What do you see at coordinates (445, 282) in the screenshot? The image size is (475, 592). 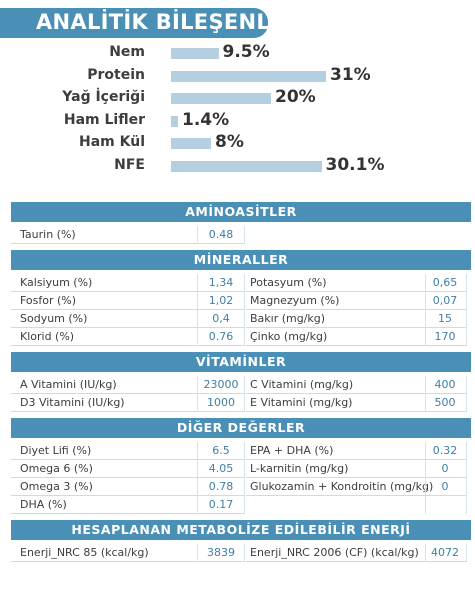 I see `row-value: 0,65` at bounding box center [445, 282].